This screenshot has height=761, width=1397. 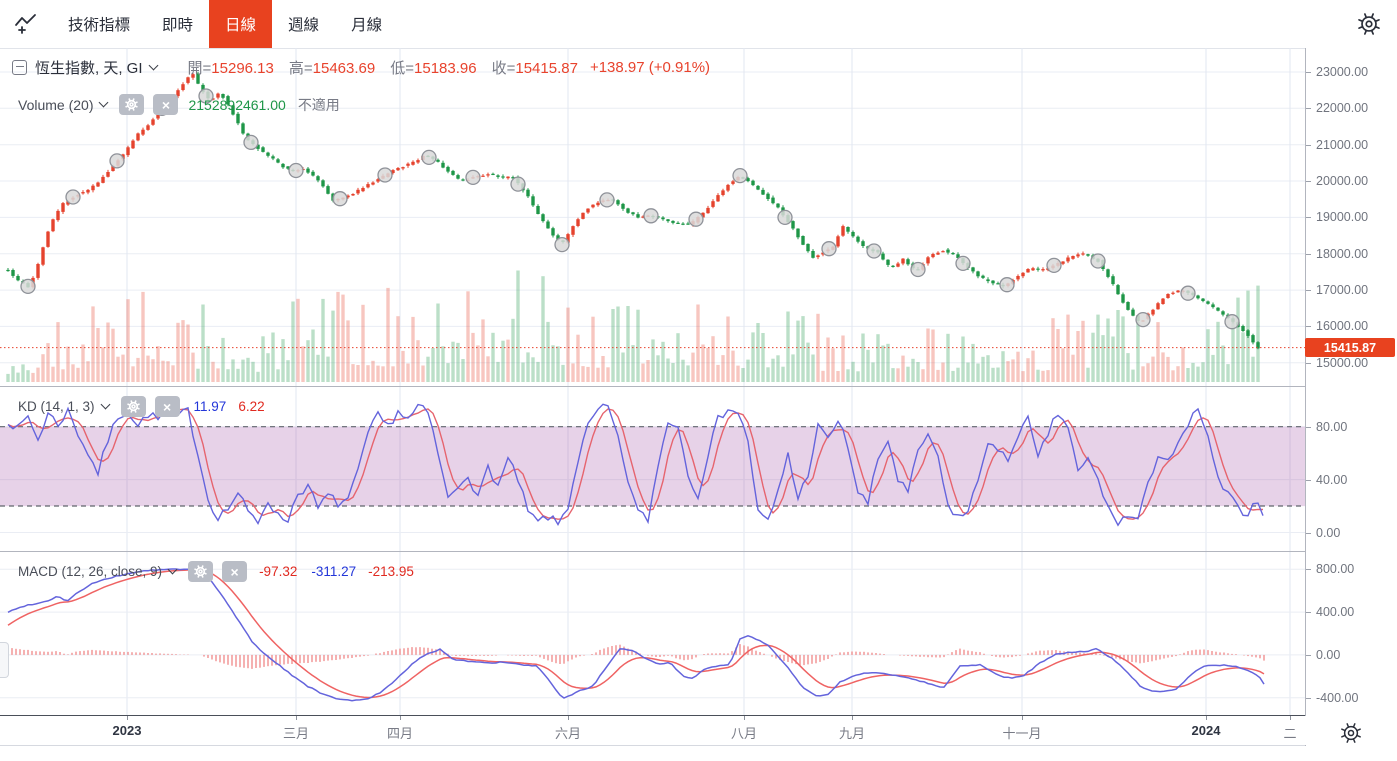 I want to click on price-axis-label: 20000.00, so click(x=1342, y=181).